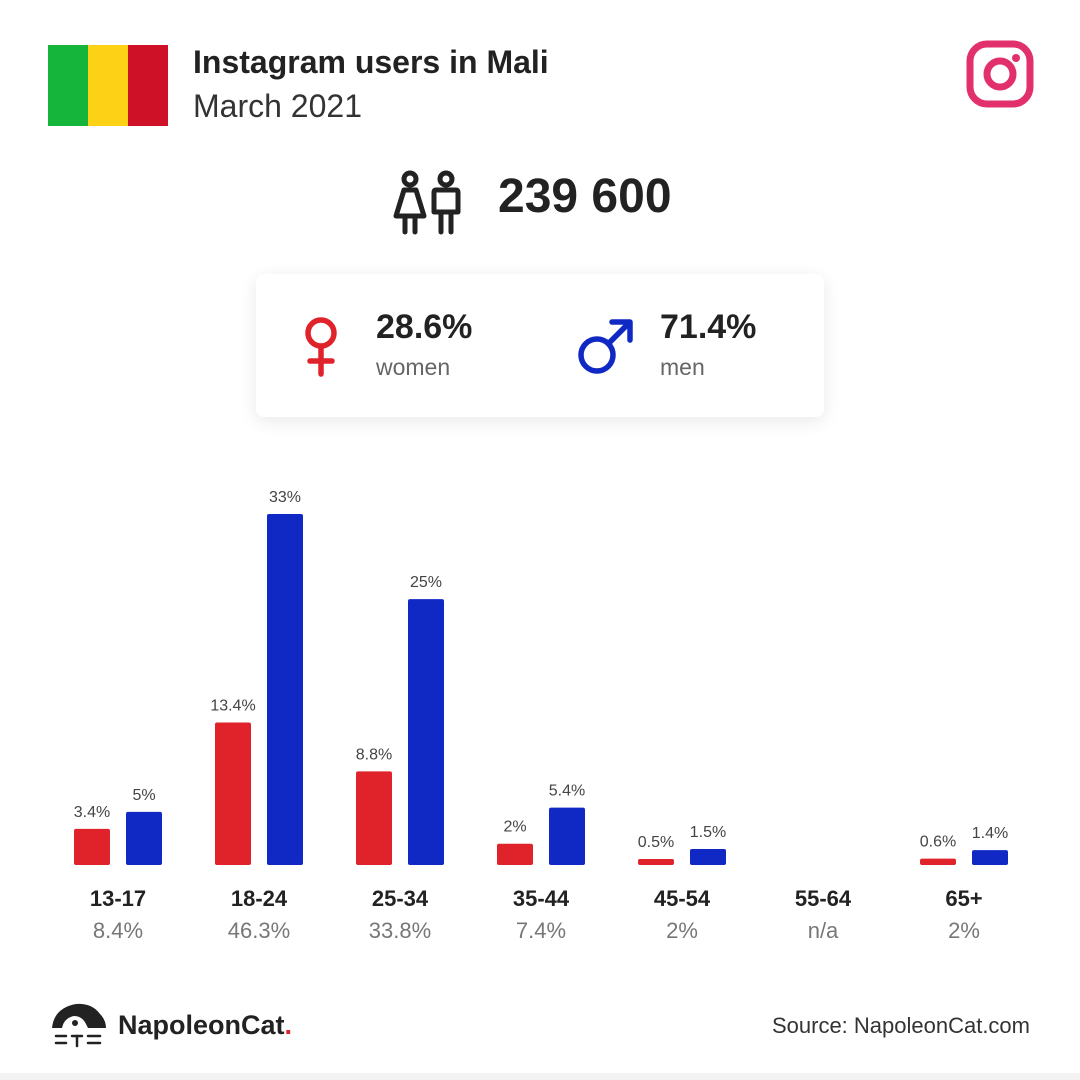  I want to click on category-label-13-17: 13-17, so click(118, 898).